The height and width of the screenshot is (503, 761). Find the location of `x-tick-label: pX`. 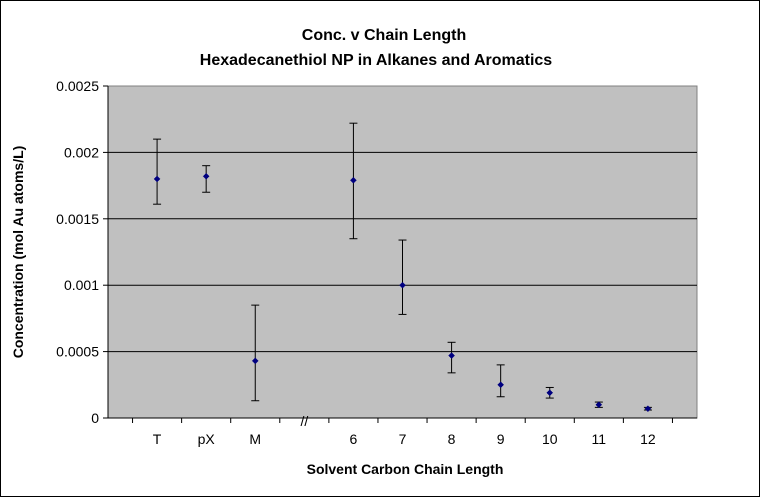

x-tick-label: pX is located at coordinates (207, 439).